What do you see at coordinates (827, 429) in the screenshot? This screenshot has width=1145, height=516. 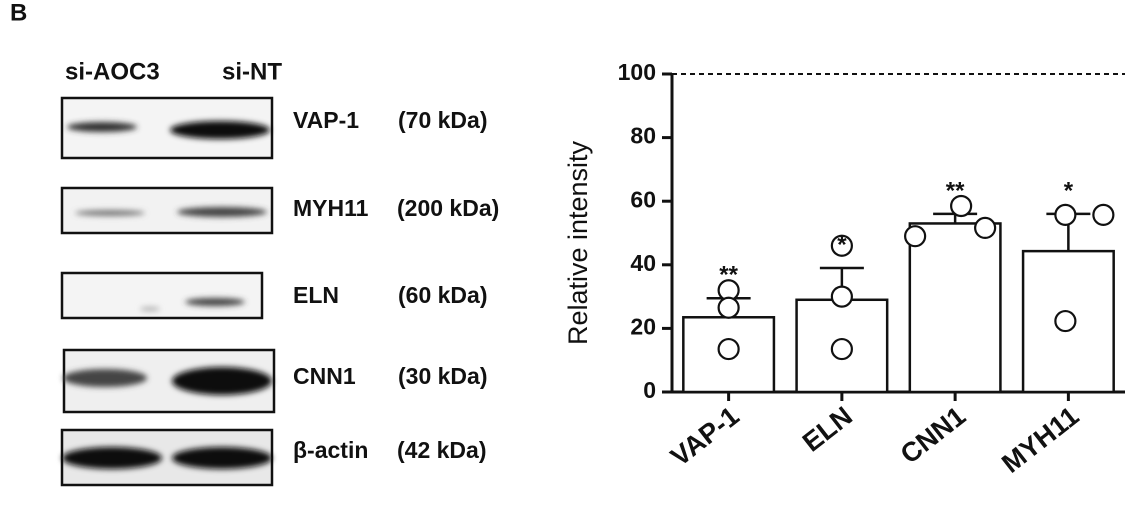 I see `x-tick-label: ELN` at bounding box center [827, 429].